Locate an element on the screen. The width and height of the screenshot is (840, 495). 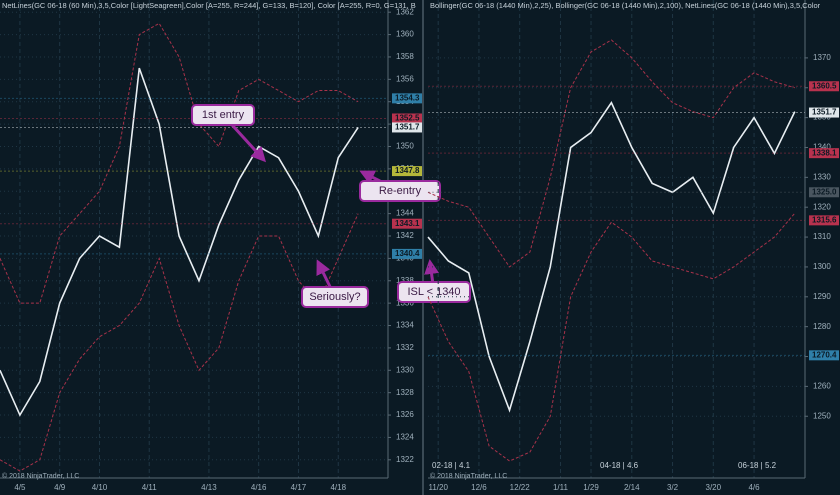
x-tick-label: 4/5 is located at coordinates (20, 487).